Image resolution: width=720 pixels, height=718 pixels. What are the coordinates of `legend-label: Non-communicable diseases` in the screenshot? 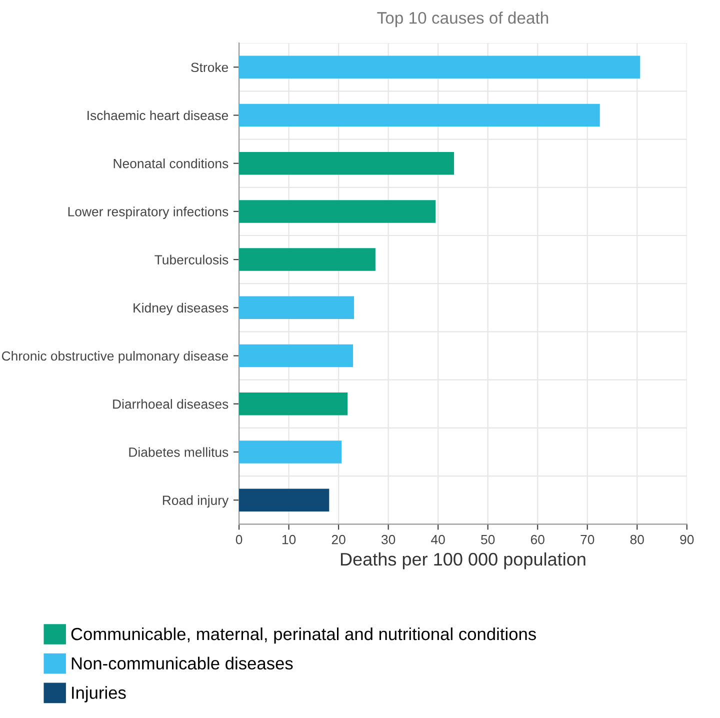 It's located at (182, 663).